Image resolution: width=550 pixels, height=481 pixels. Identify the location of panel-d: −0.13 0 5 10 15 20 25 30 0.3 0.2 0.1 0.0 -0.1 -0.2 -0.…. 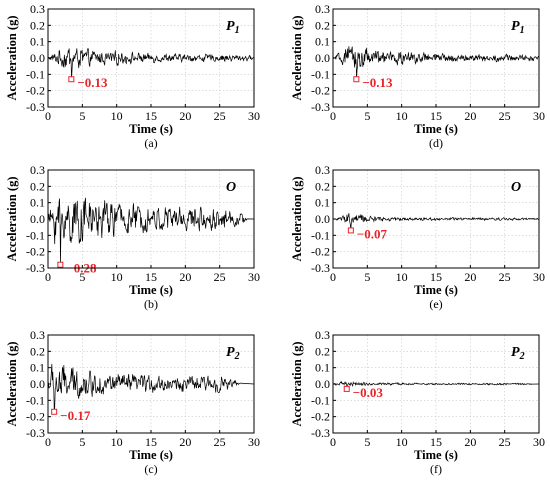
(417, 76).